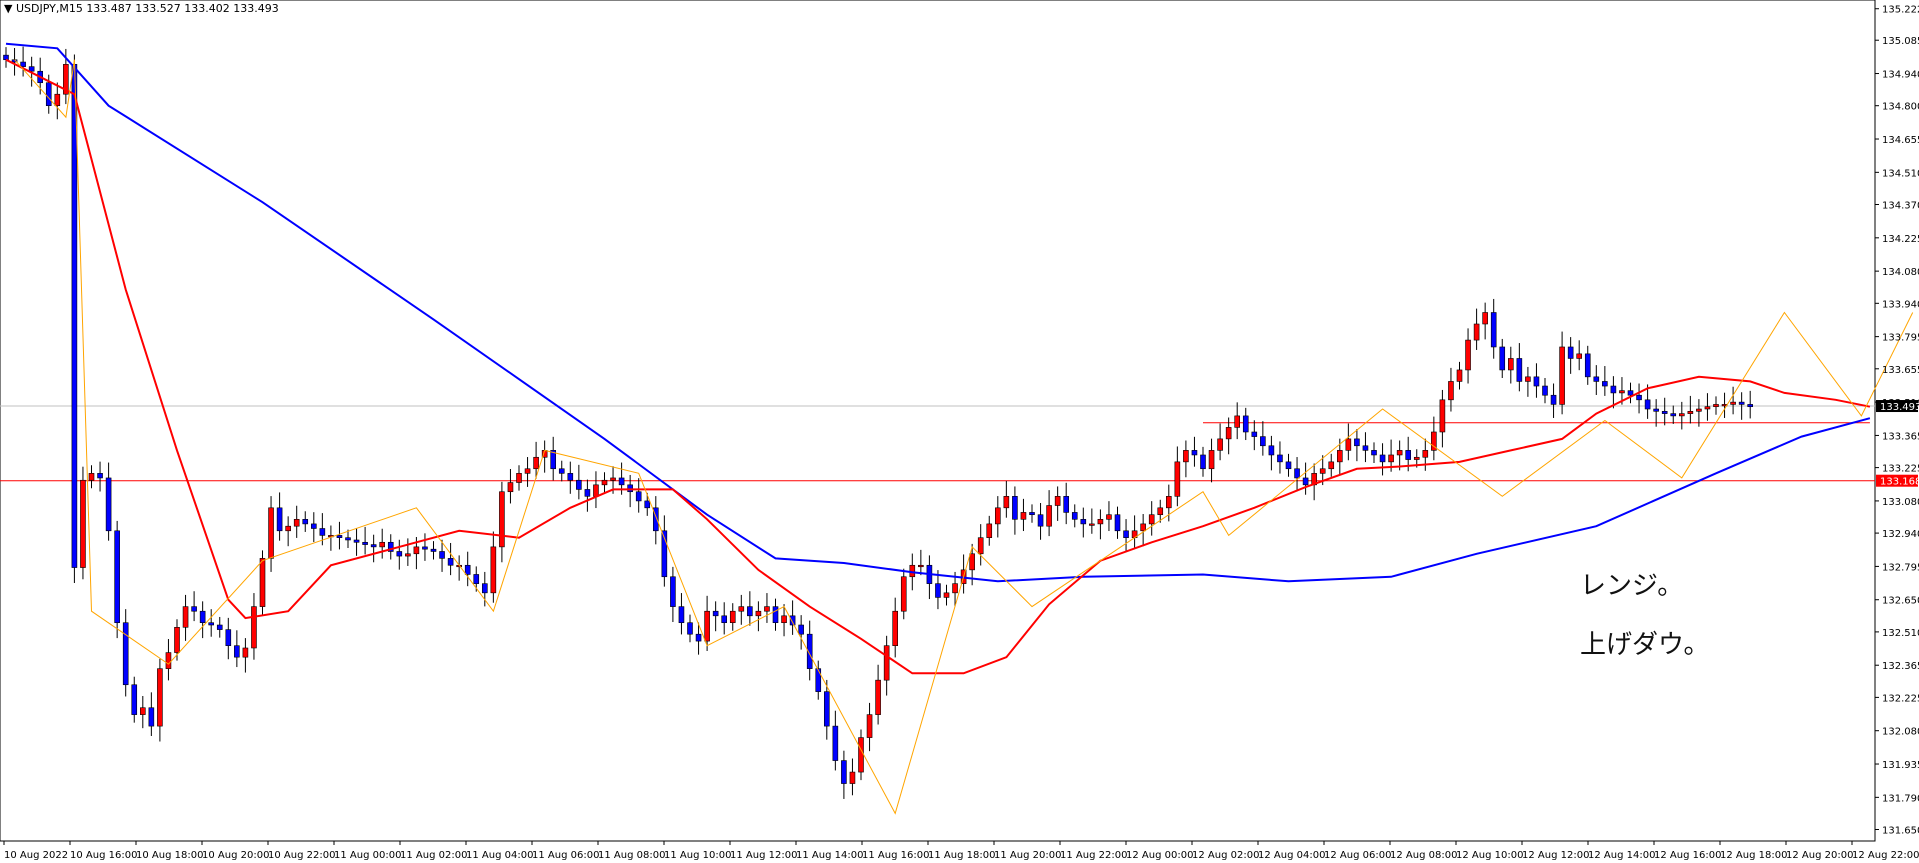 The width and height of the screenshot is (1919, 863). What do you see at coordinates (1632, 586) in the screenshot?
I see `memo-range: レンジ。` at bounding box center [1632, 586].